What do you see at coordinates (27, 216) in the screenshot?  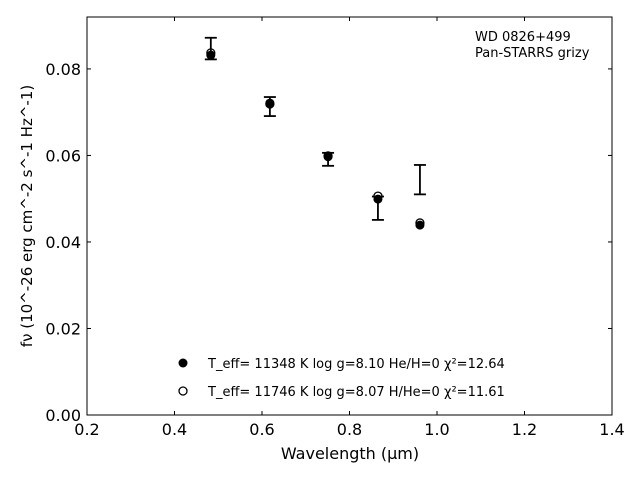 I see `y-axis-label: fν (10^-26 erg cm^-2 s^-1 Hz^-1)` at bounding box center [27, 216].